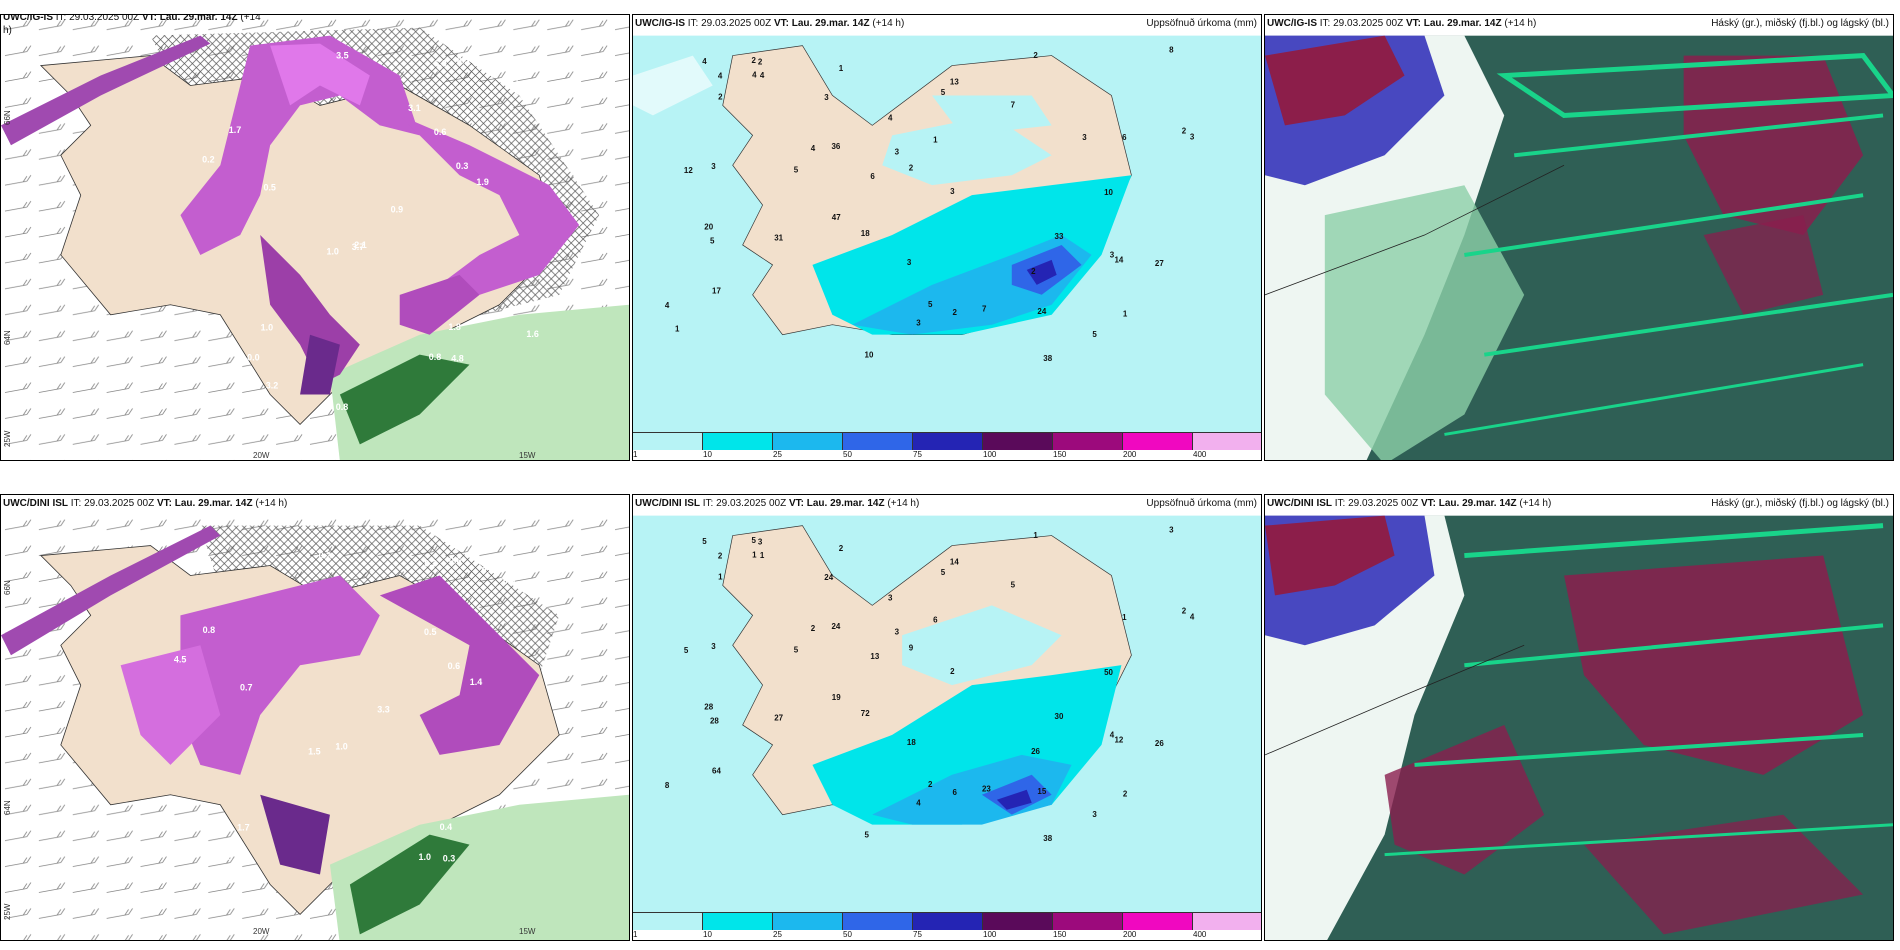 This screenshot has width=1900, height=950. I want to click on axis-label-lon: 20W, so click(261, 931).